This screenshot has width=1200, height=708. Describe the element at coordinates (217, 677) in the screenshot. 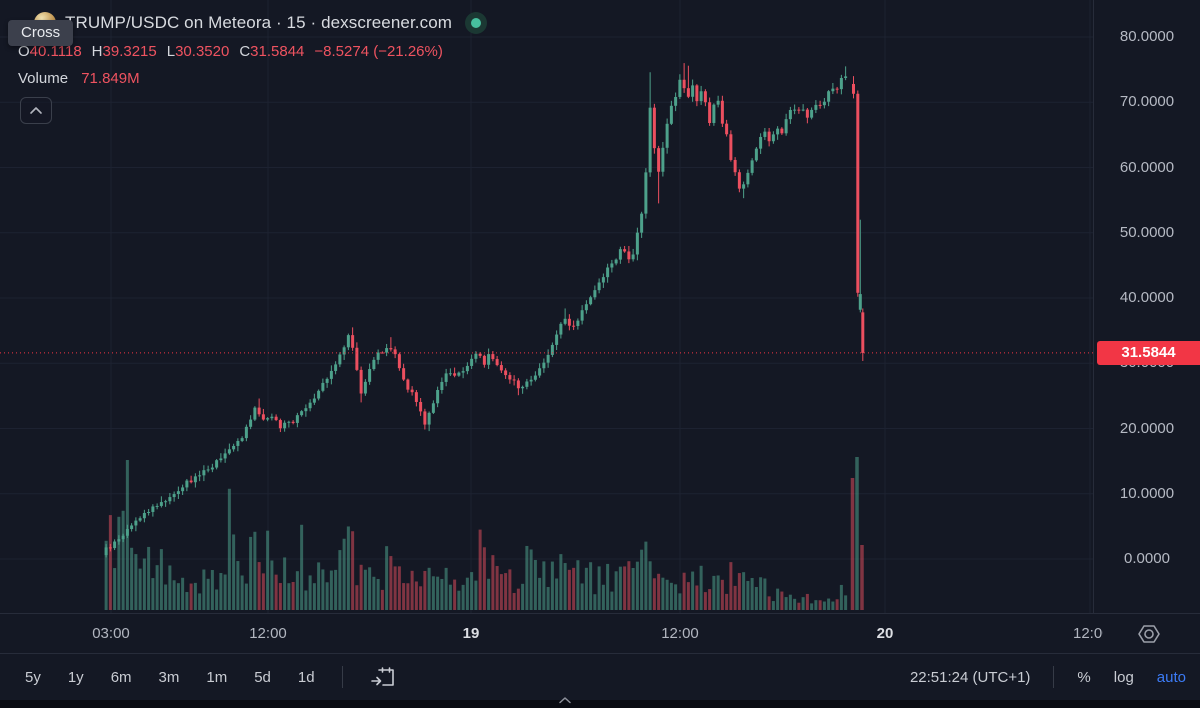

I see `range-button-1m: 1m` at that location.